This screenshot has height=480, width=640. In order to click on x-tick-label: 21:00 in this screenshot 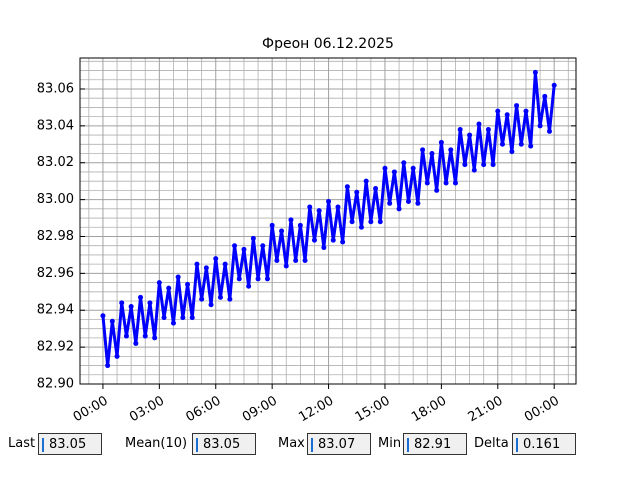, I will do `click(486, 410)`.